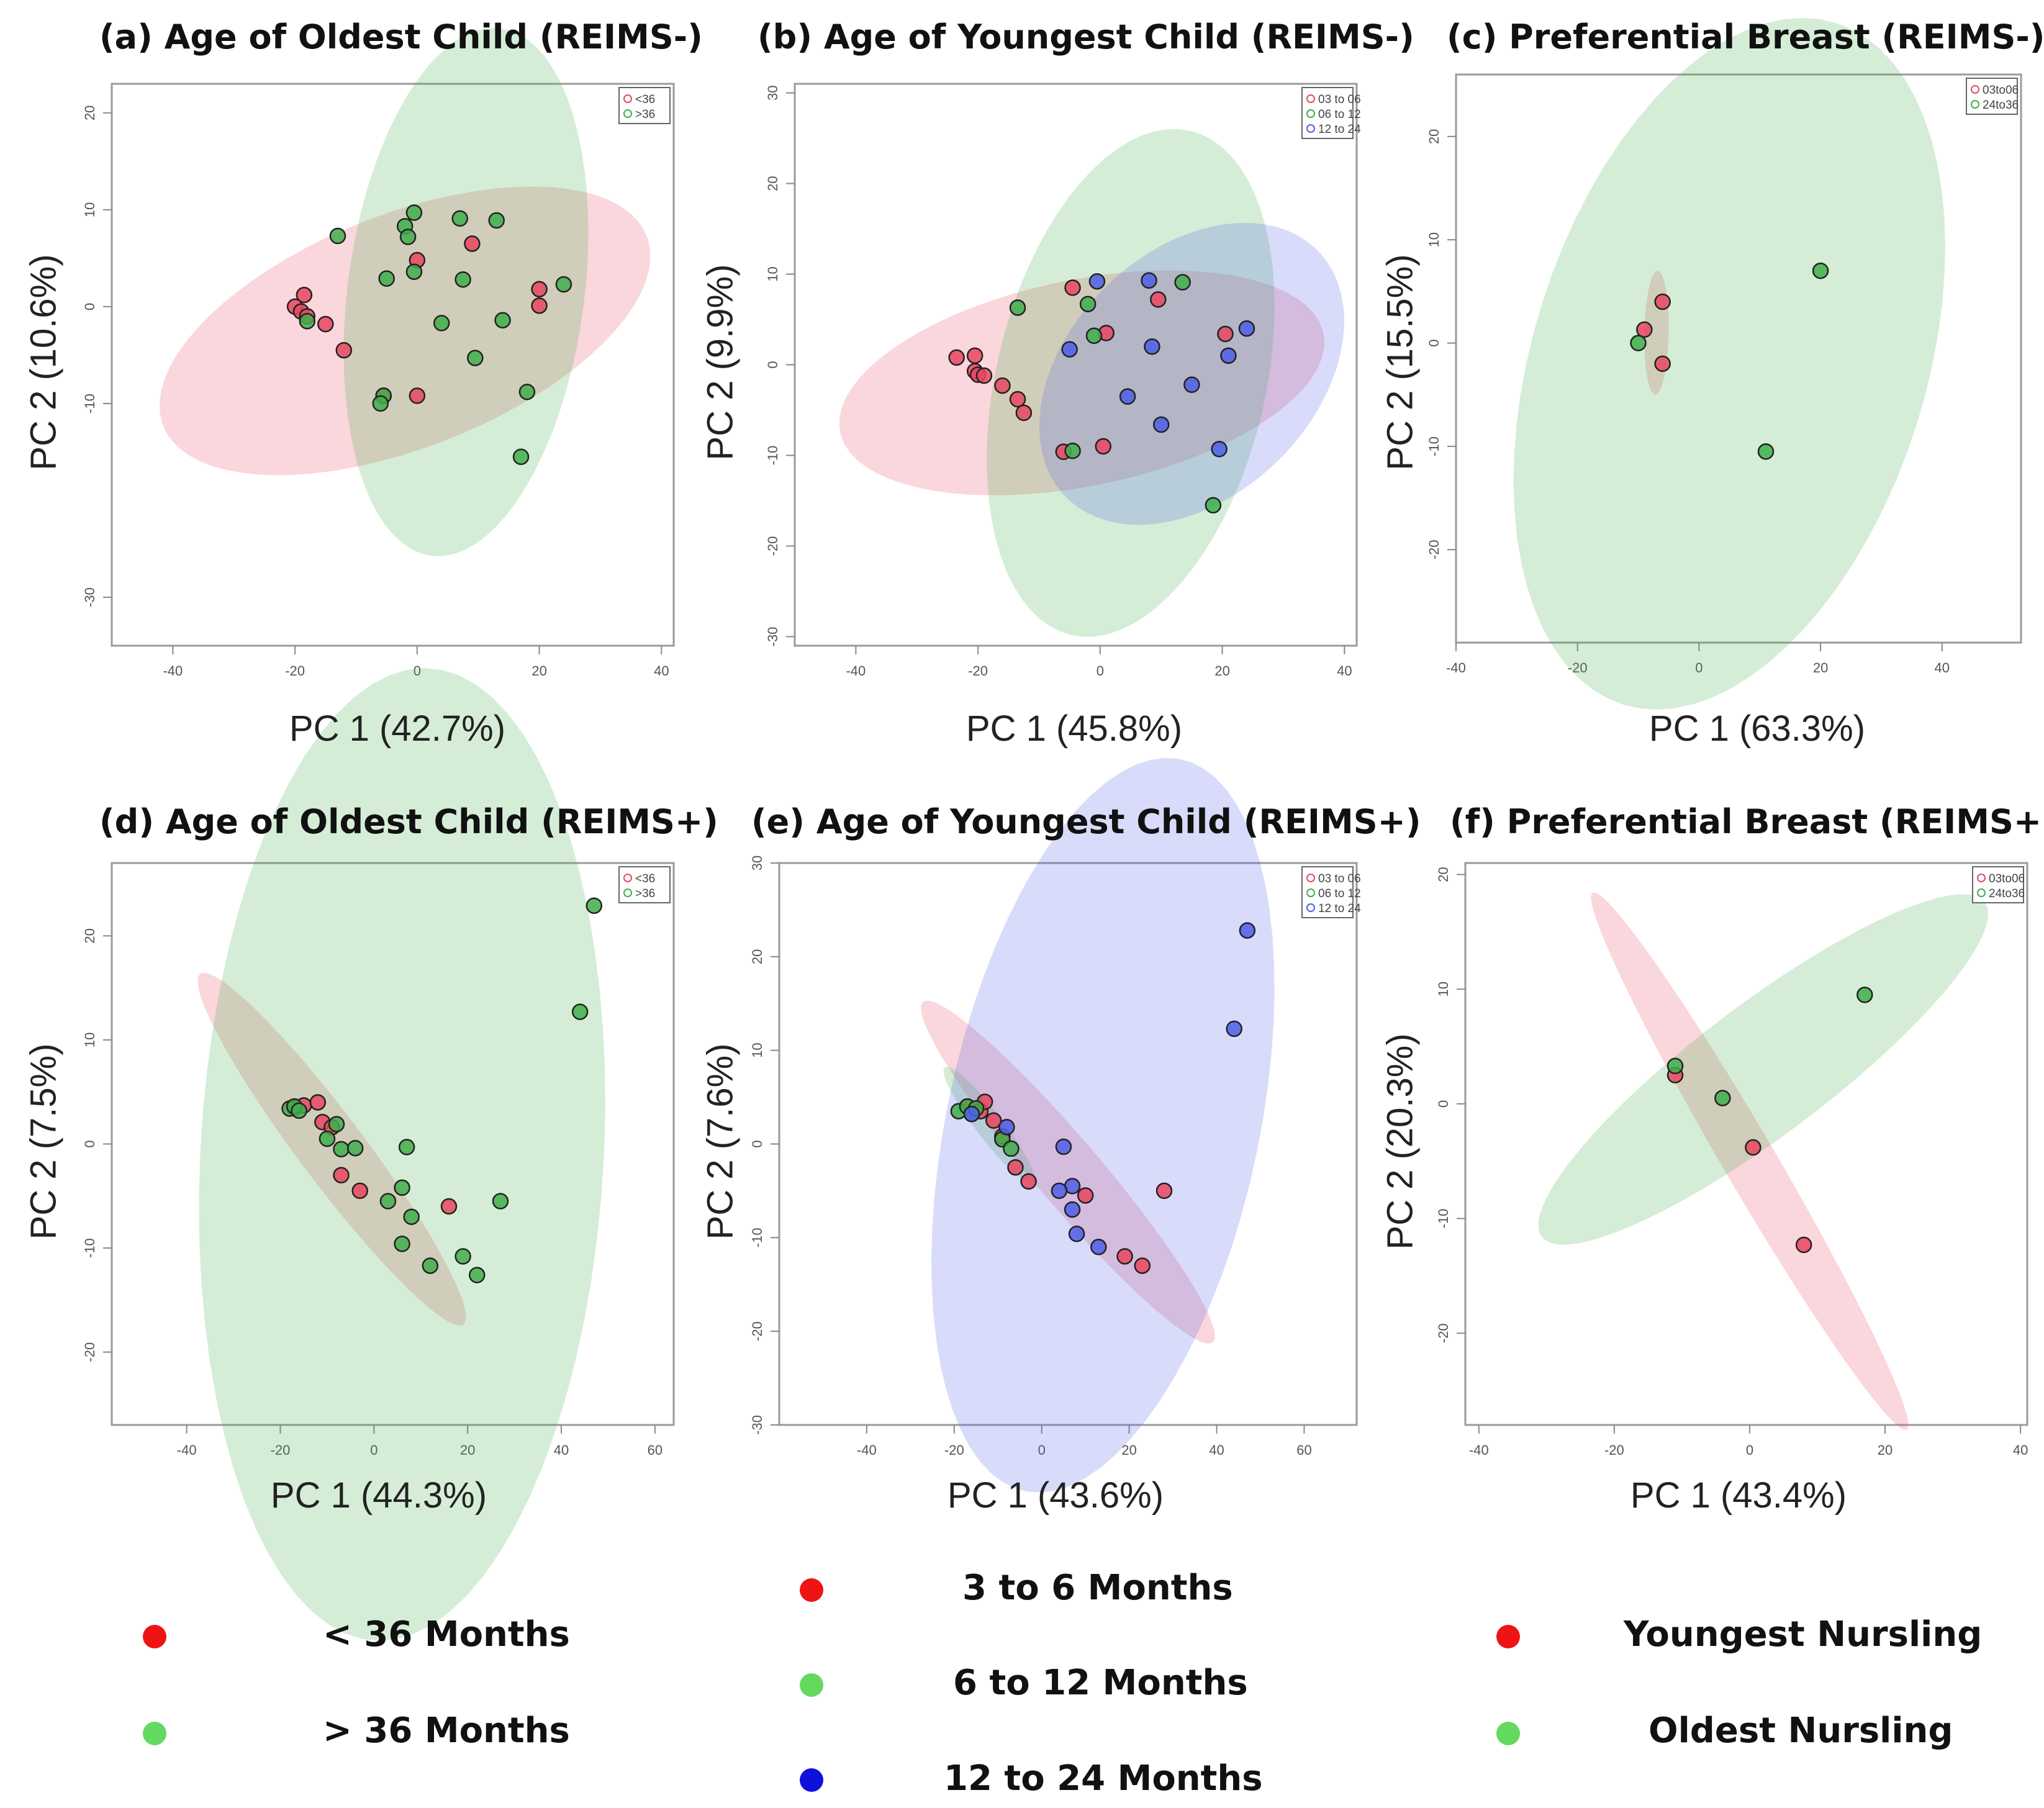 This screenshot has width=2044, height=1808. I want to click on legend-dot-lt36, so click(154, 1637).